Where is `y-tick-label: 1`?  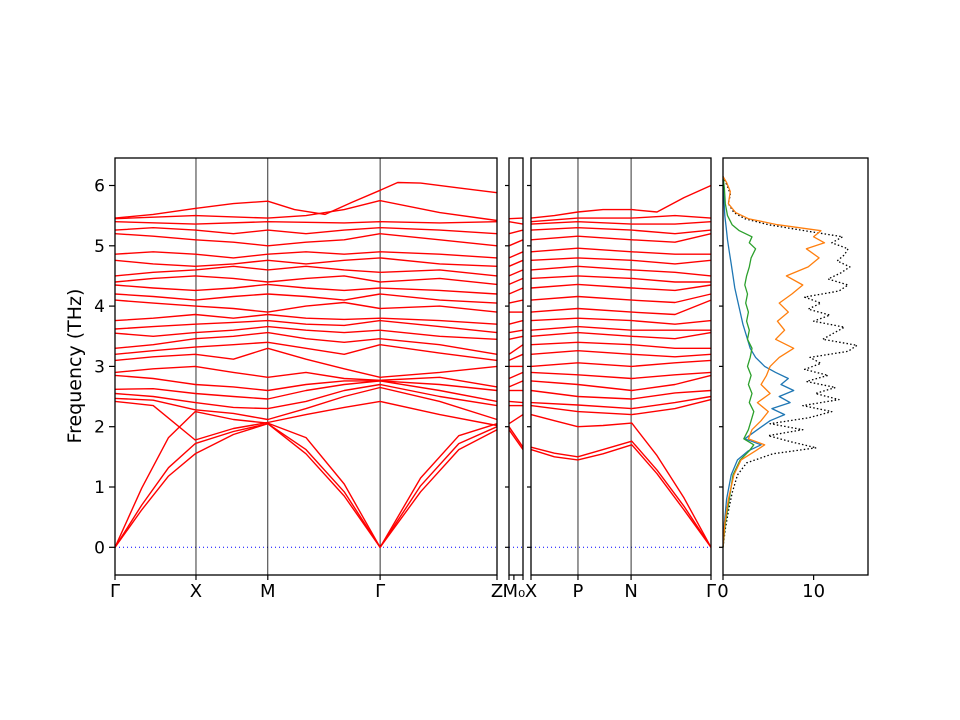
y-tick-label: 1 is located at coordinates (99, 488).